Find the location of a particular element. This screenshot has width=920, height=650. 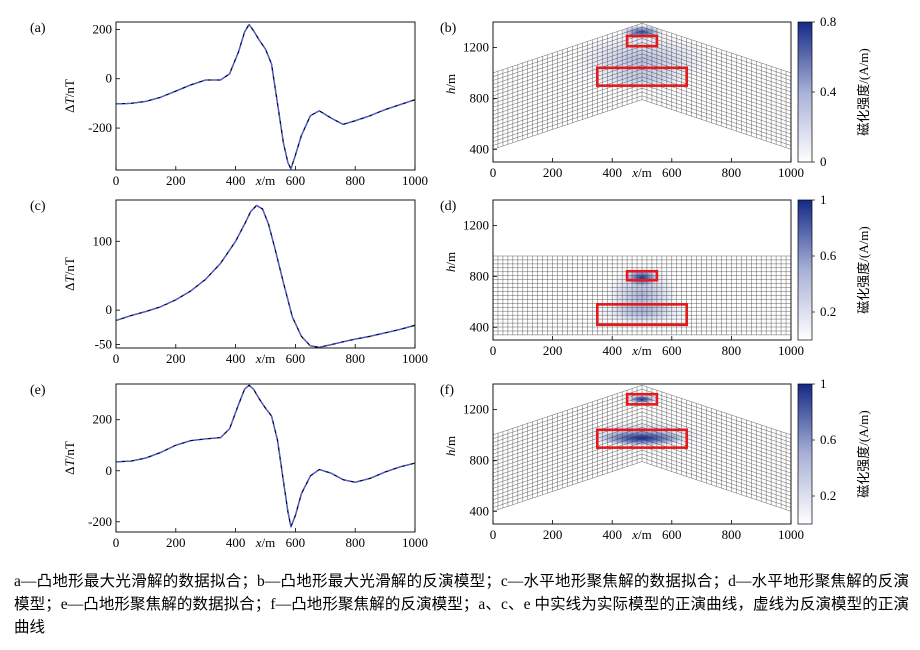

y-tick-label: -200 is located at coordinates (100, 521).